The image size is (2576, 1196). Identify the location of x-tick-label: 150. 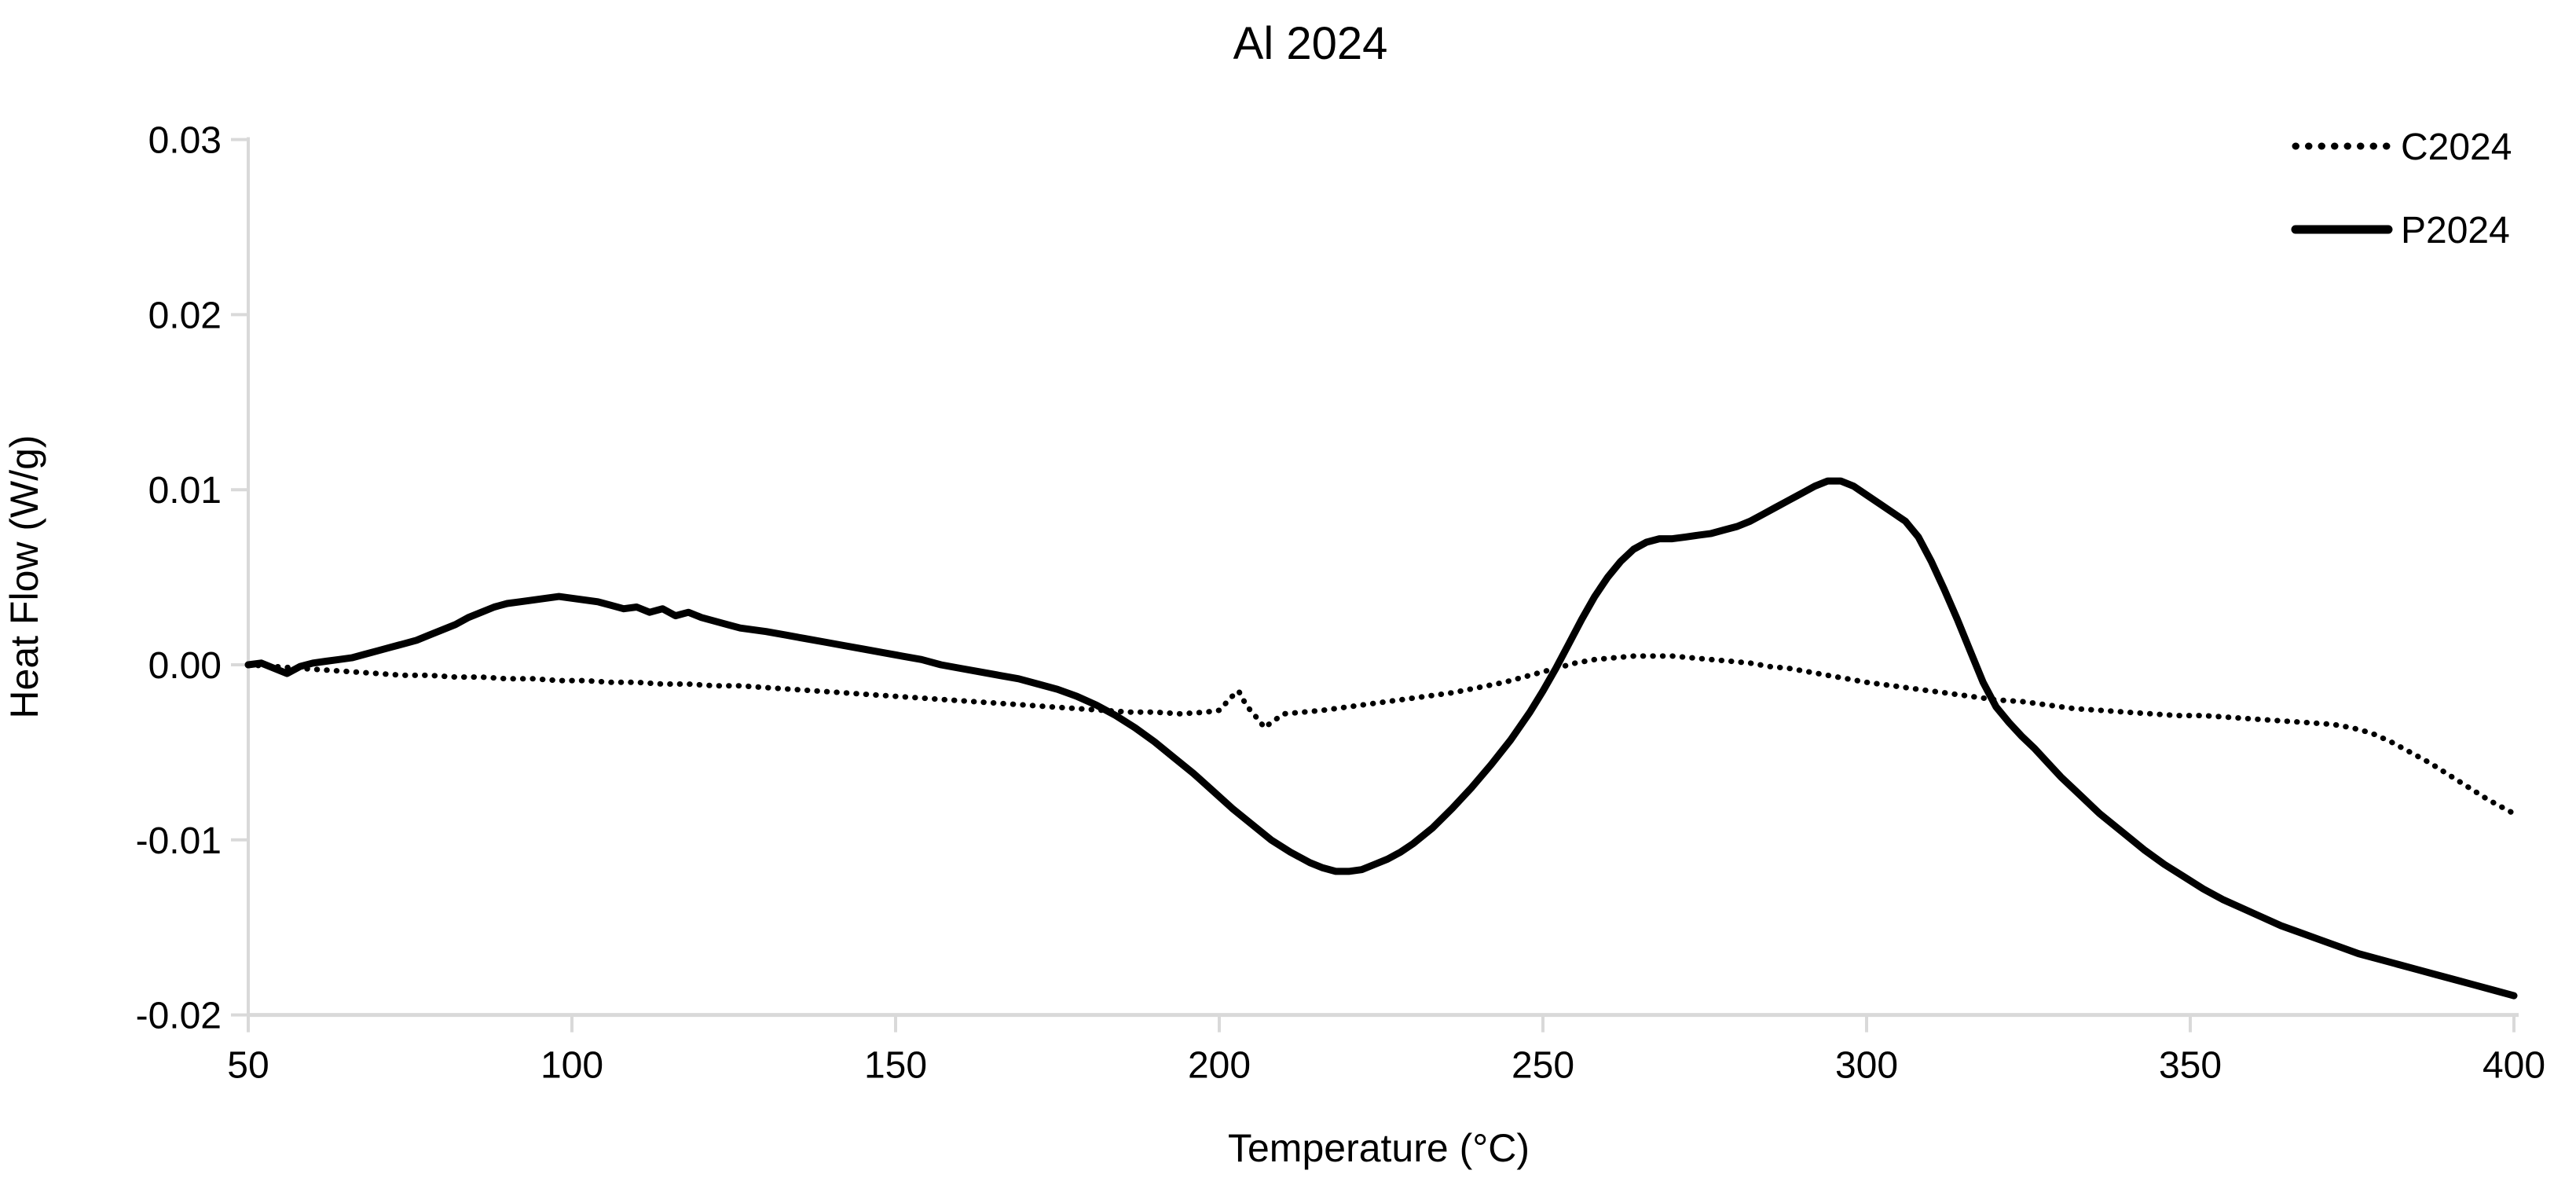
(895, 1066).